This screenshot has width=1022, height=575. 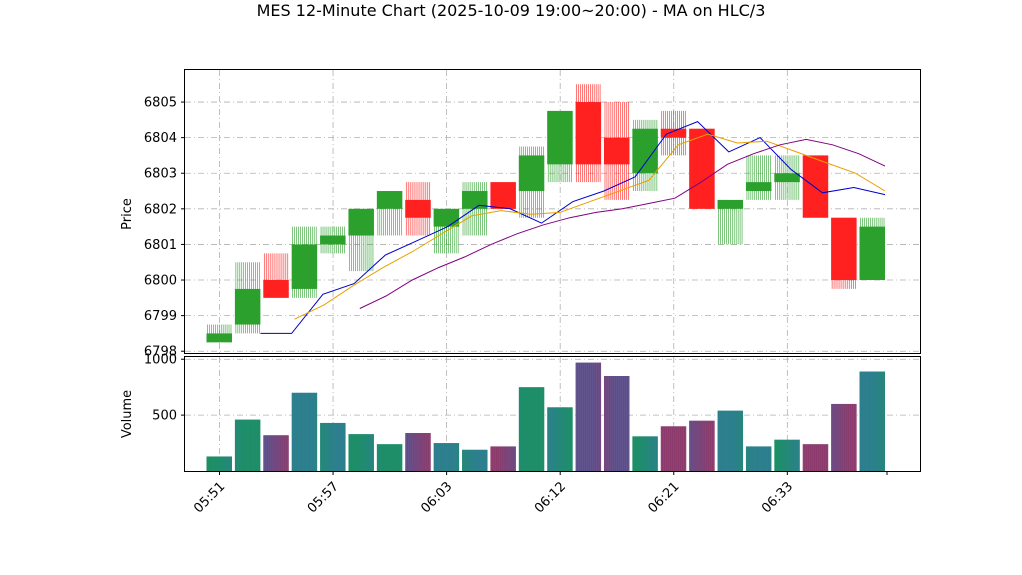 I want to click on volume-frame, so click(x=552, y=414).